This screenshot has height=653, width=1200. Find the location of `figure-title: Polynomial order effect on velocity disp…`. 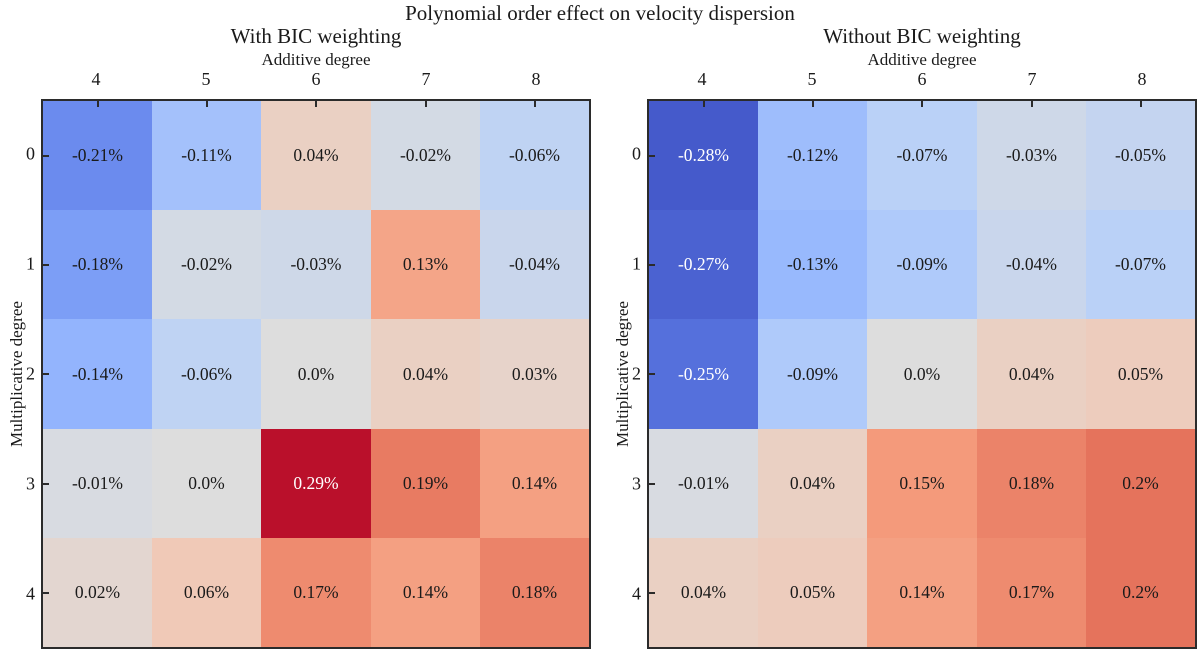

figure-title: Polynomial order effect on velocity disp… is located at coordinates (600, 13).